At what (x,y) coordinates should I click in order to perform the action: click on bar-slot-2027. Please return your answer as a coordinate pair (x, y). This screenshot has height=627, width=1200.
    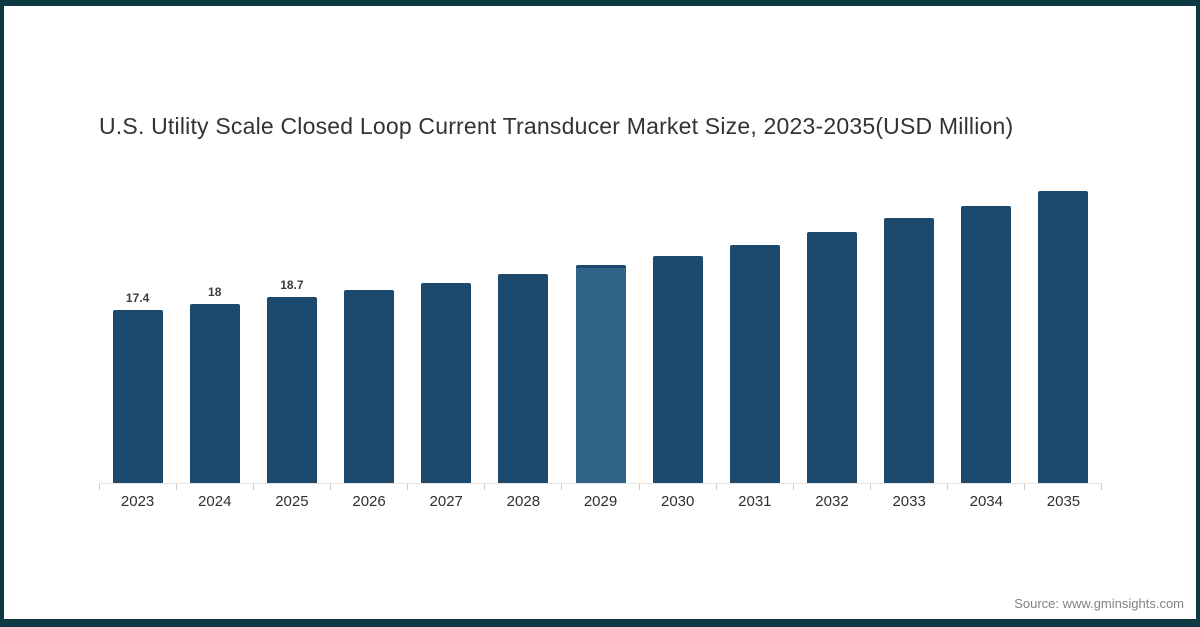
    Looking at the image, I should click on (446, 334).